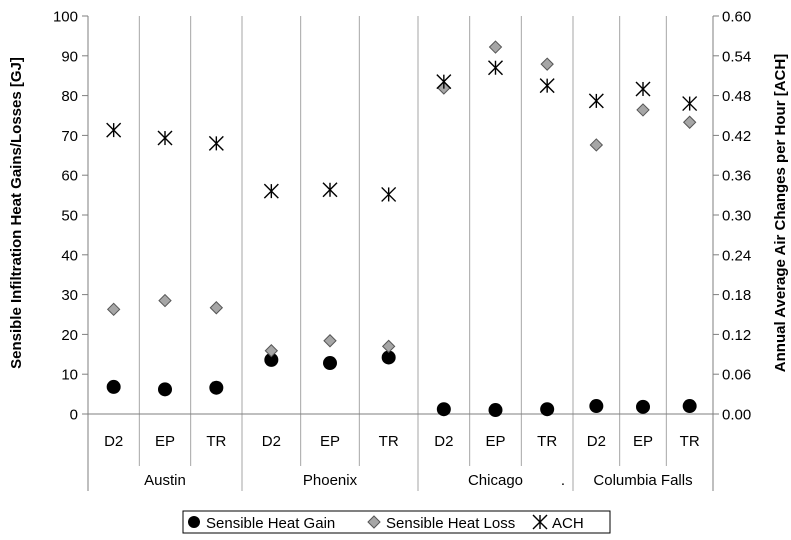 The width and height of the screenshot is (791, 540). What do you see at coordinates (736, 335) in the screenshot?
I see `y2-tick-label: 0.12` at bounding box center [736, 335].